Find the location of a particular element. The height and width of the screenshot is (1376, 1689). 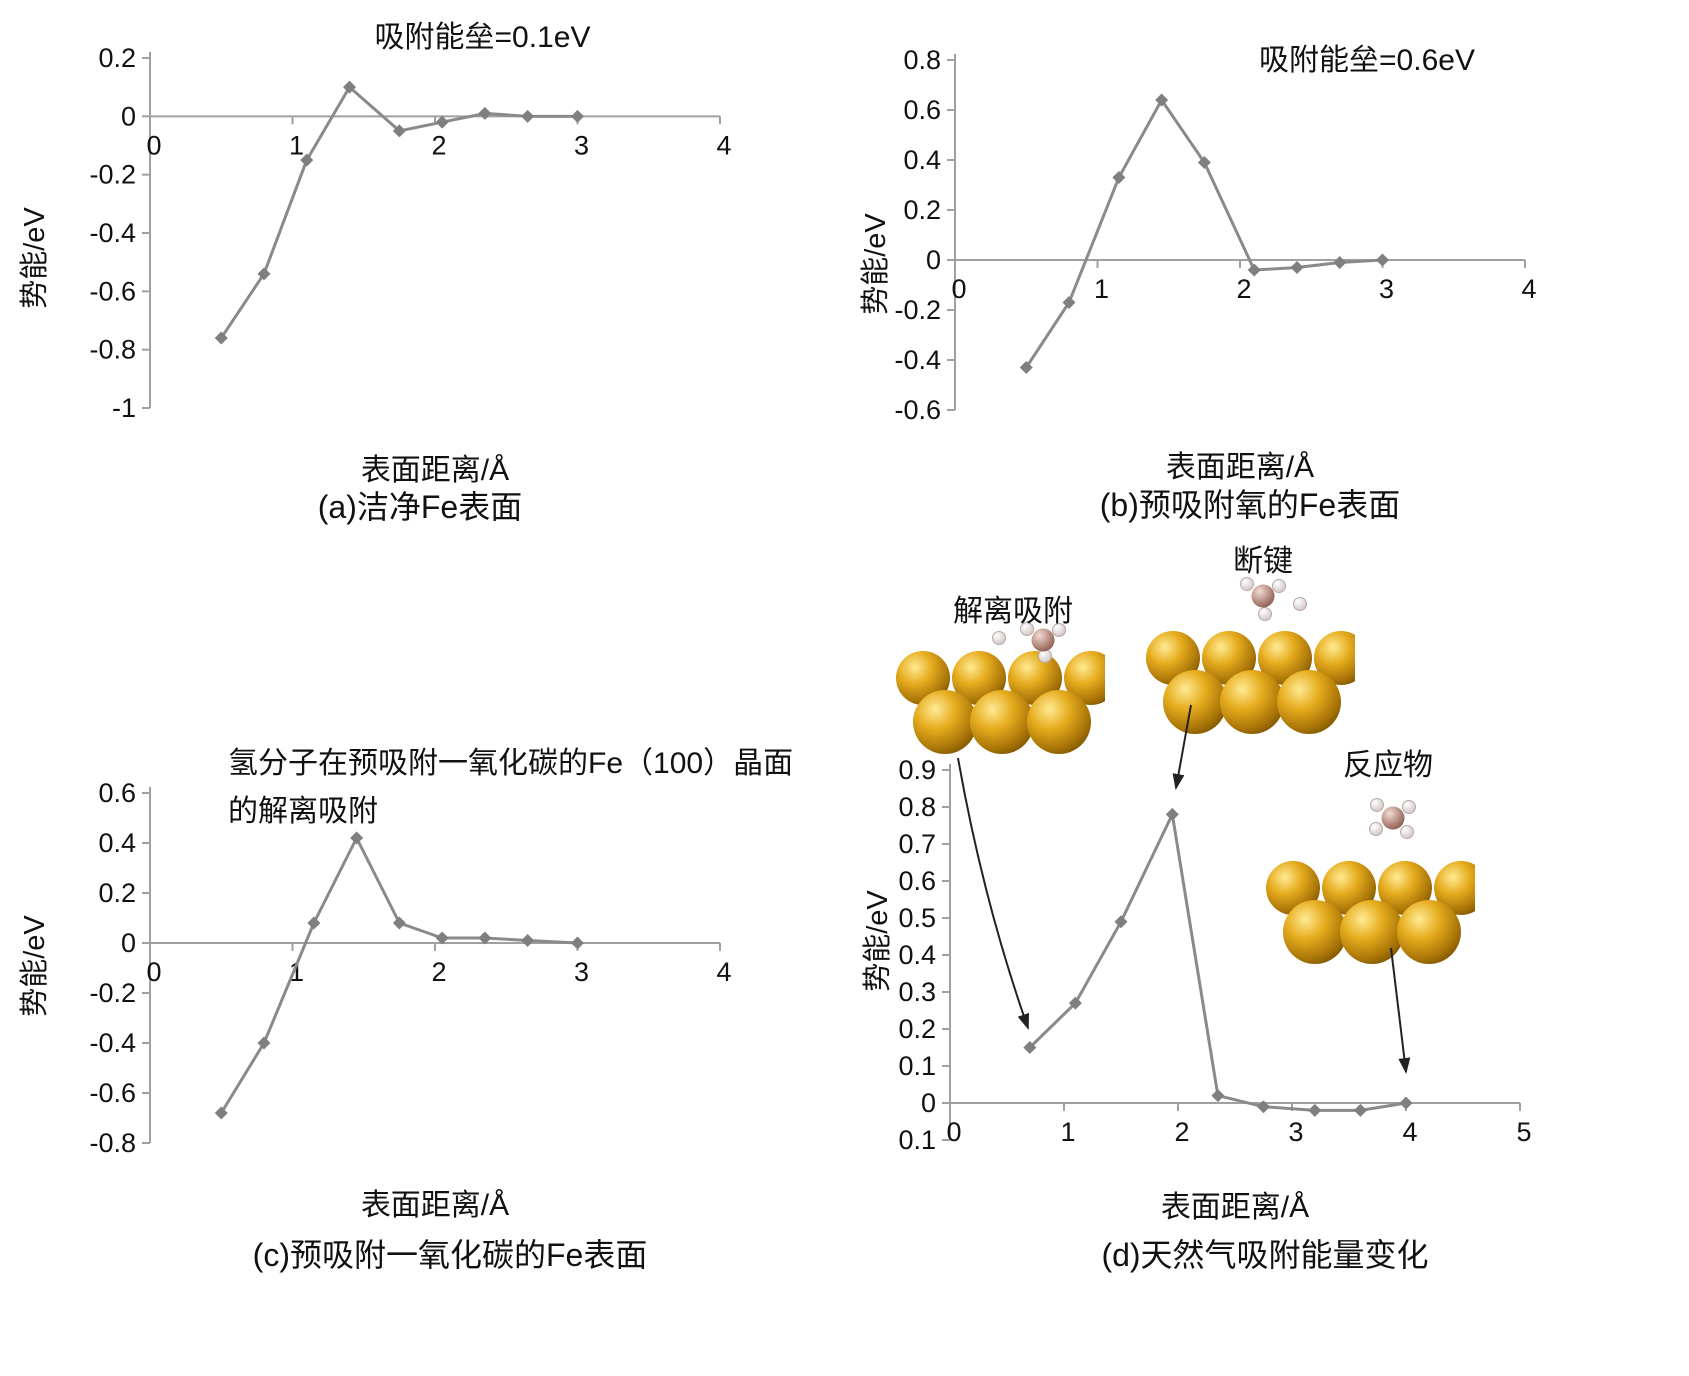

annotation-label-bond-breaking: 断键 is located at coordinates (1263, 561).